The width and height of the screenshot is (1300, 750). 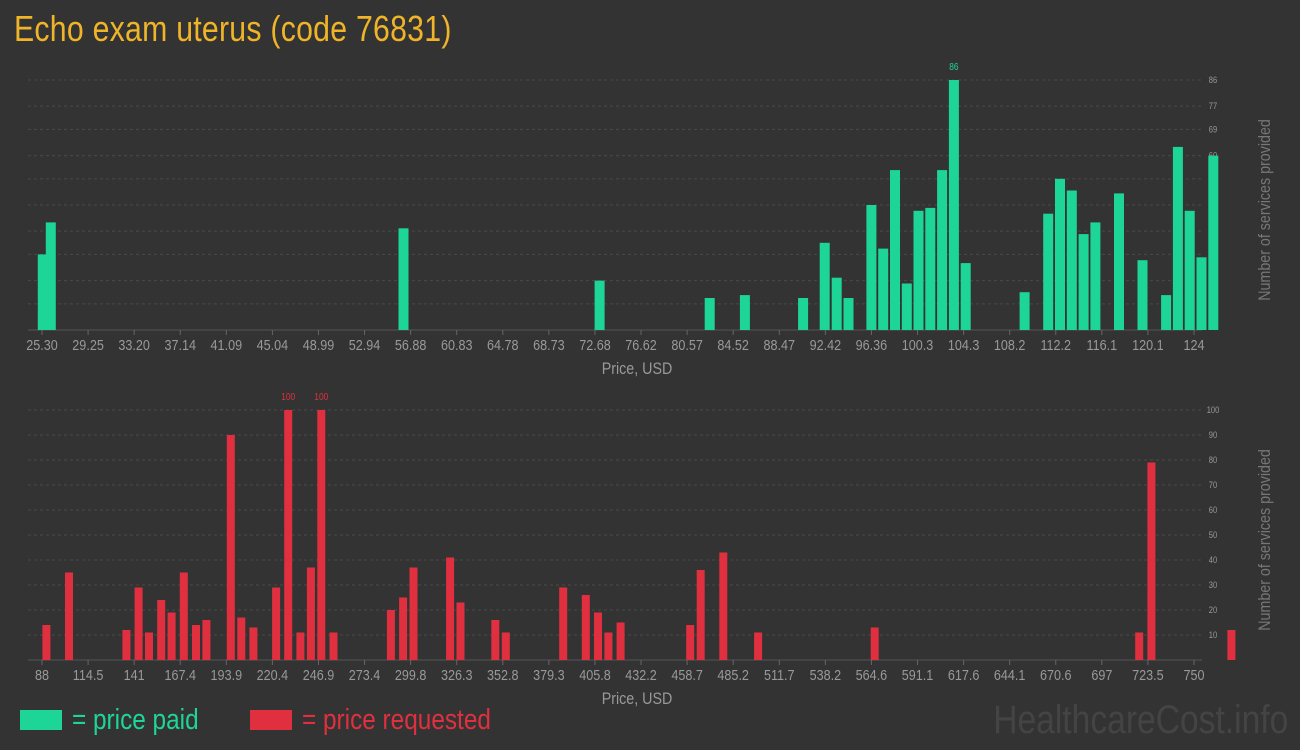 What do you see at coordinates (1265, 210) in the screenshot?
I see `y-axis-label: Number of services provided` at bounding box center [1265, 210].